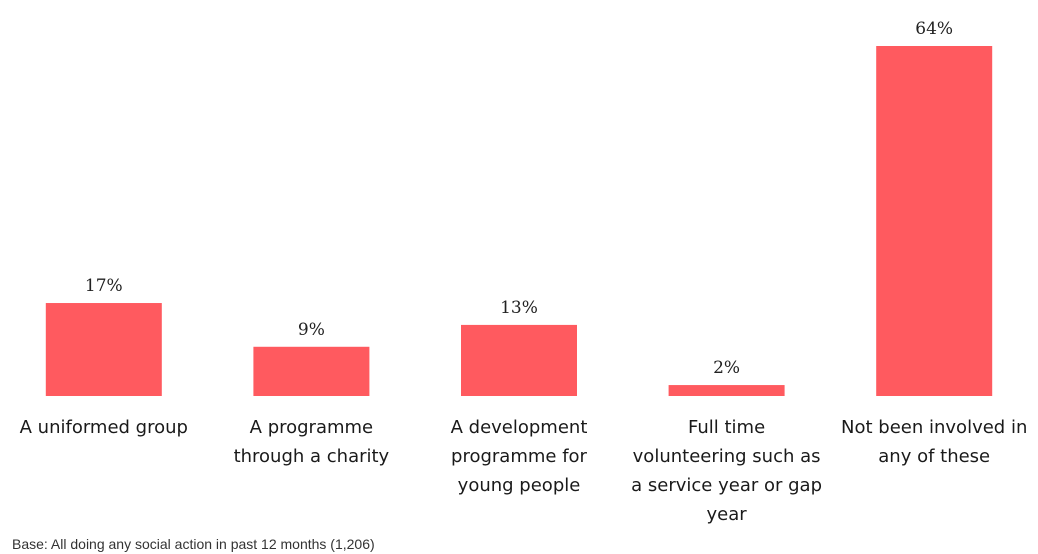 Image resolution: width=1038 pixels, height=554 pixels. Describe the element at coordinates (727, 456) in the screenshot. I see `category-label-line: volunteering such as` at that location.